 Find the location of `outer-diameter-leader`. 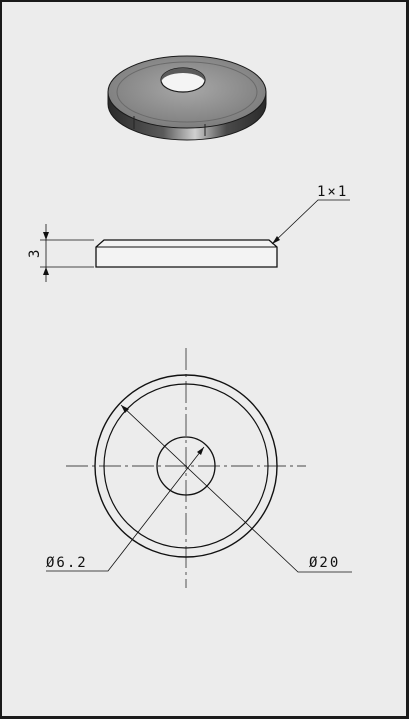

outer-diameter-leader is located at coordinates (236, 488).